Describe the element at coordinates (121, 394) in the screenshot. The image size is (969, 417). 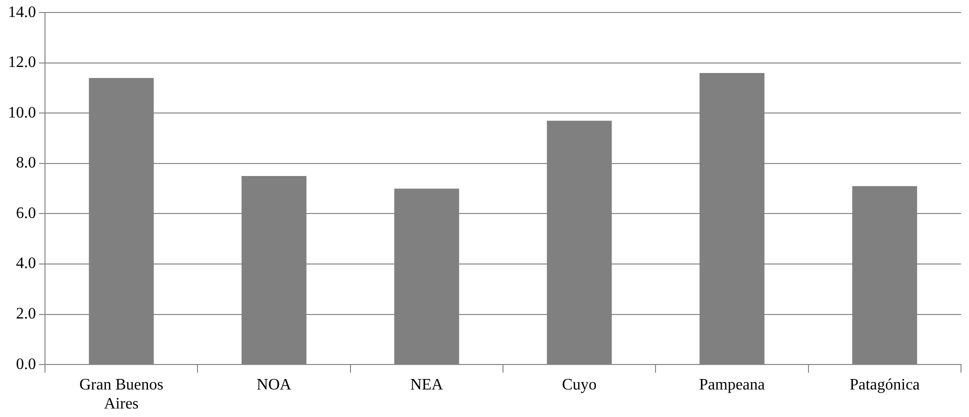
I see `x-tick-label: Gran Buenos Aires` at that location.